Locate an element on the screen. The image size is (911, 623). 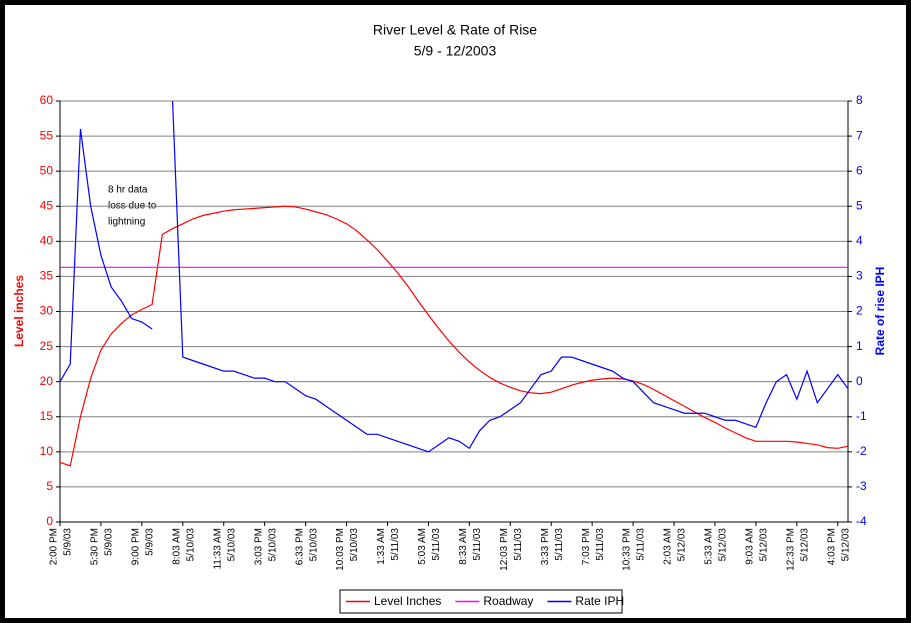
y-tick-label: 35 is located at coordinates (47, 276).